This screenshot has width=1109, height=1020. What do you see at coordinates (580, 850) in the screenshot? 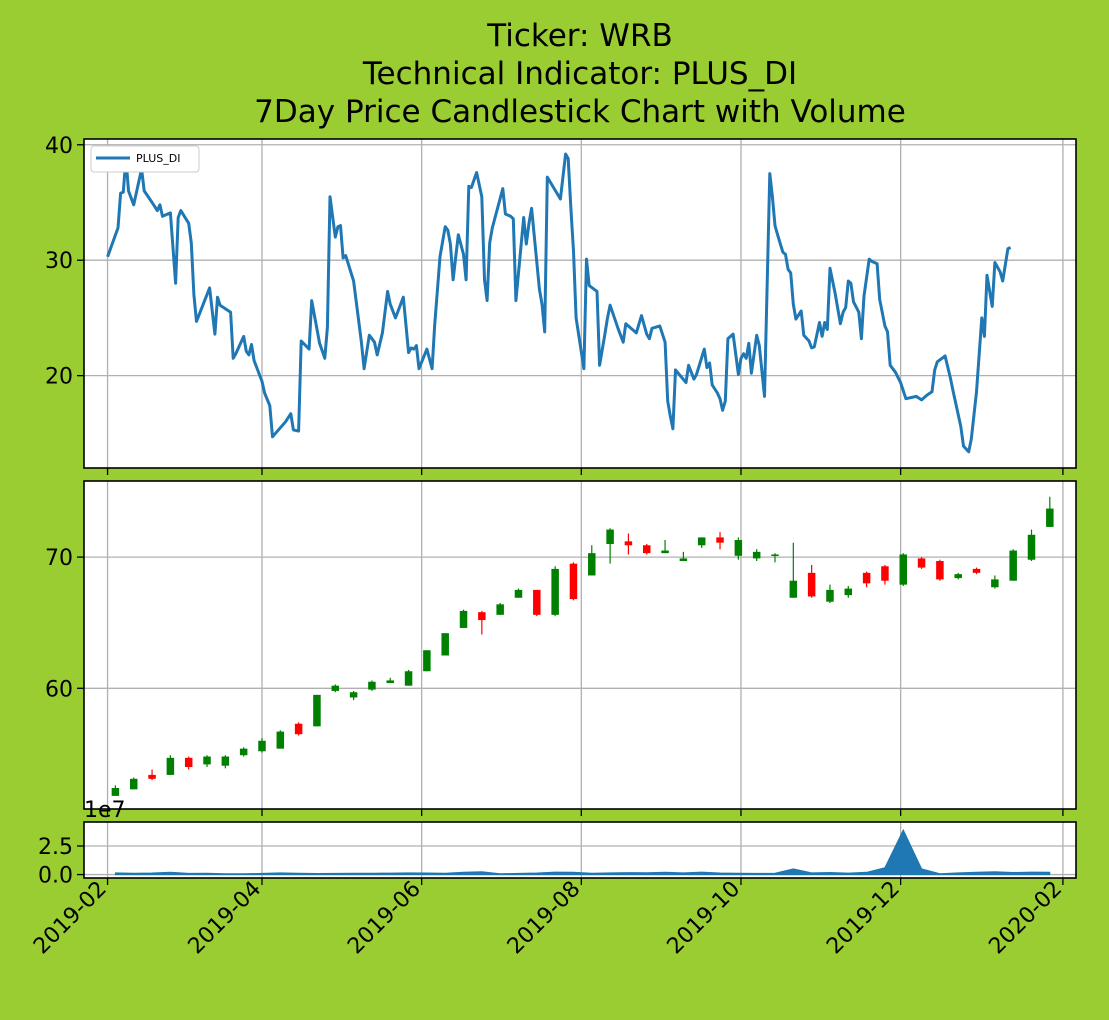
I see `volume-border` at bounding box center [580, 850].